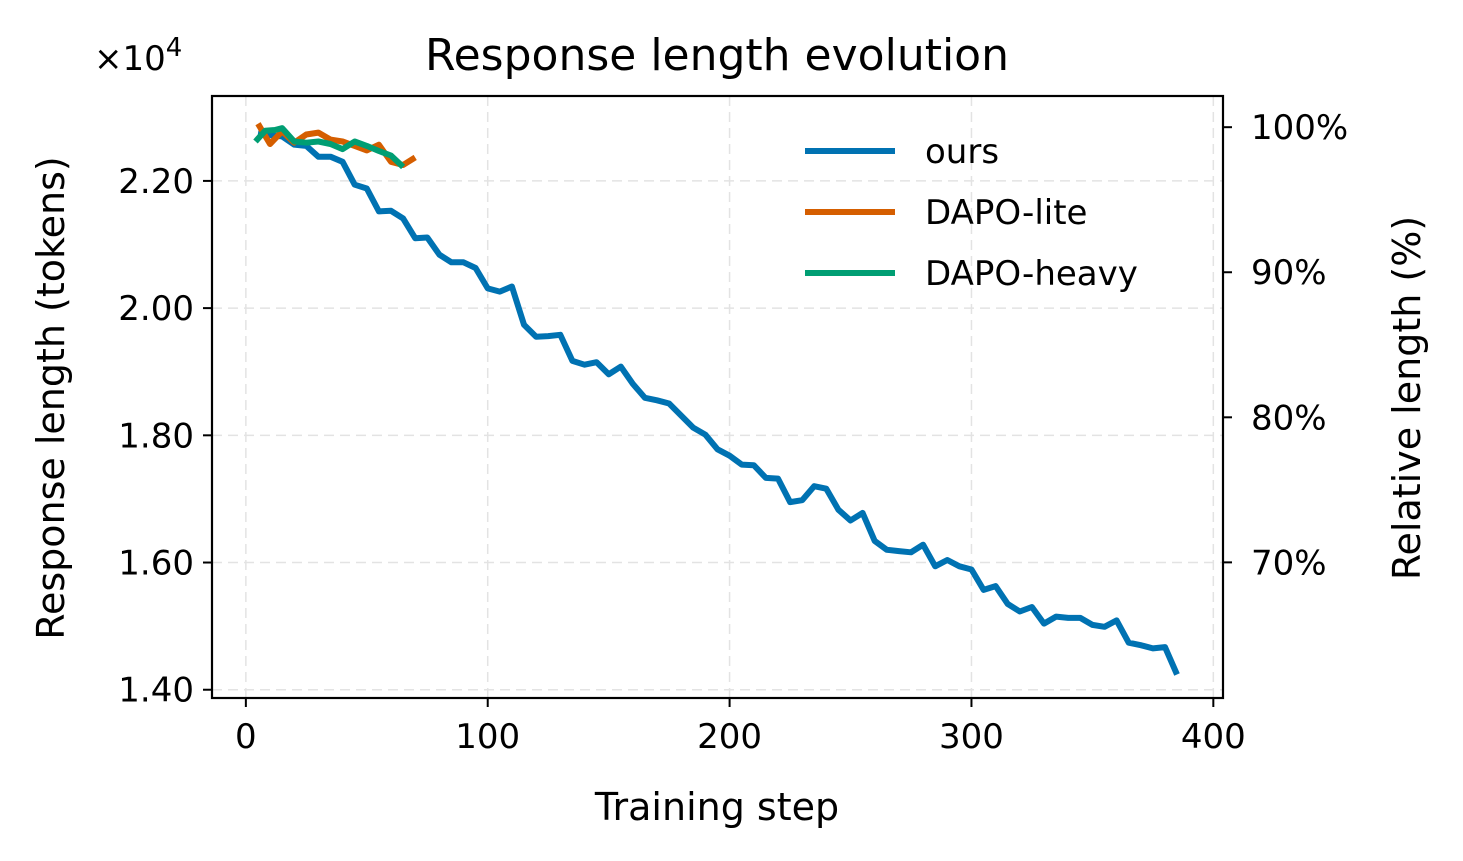  Describe the element at coordinates (1213, 737) in the screenshot. I see `x-tick-label-4: 400` at that location.